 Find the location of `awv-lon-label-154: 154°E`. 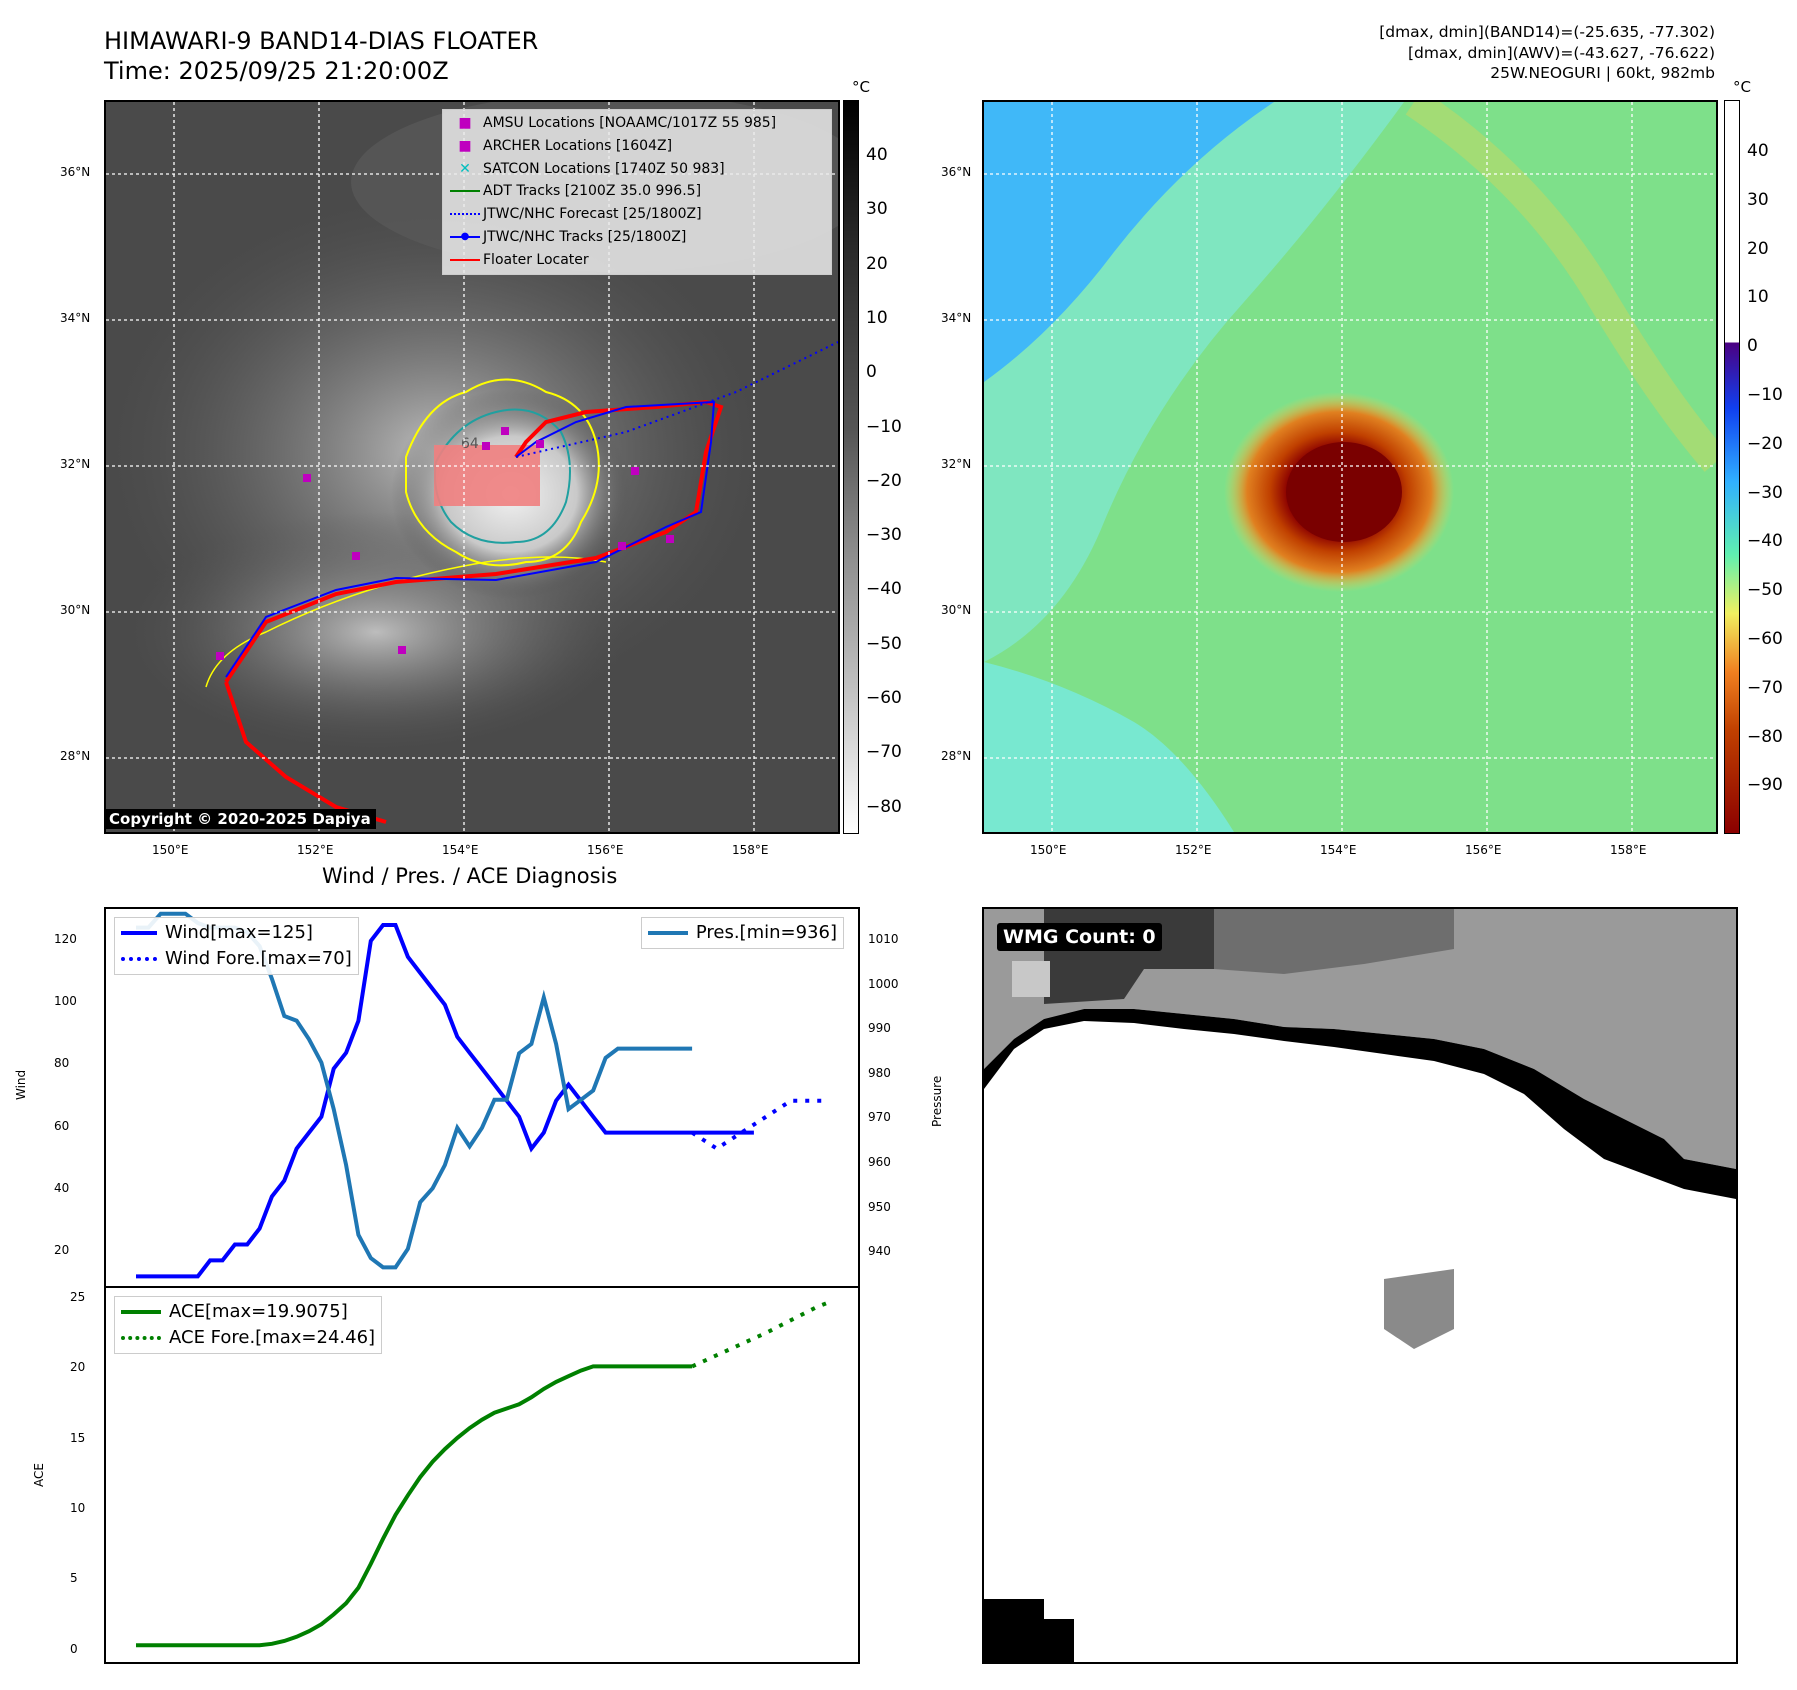

awv-lon-label-154: 154°E is located at coordinates (1338, 850).